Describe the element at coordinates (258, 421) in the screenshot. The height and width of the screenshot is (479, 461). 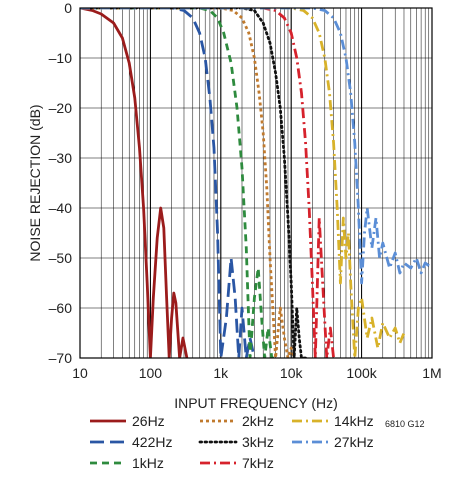
I see `legend-label: 2kHz` at that location.